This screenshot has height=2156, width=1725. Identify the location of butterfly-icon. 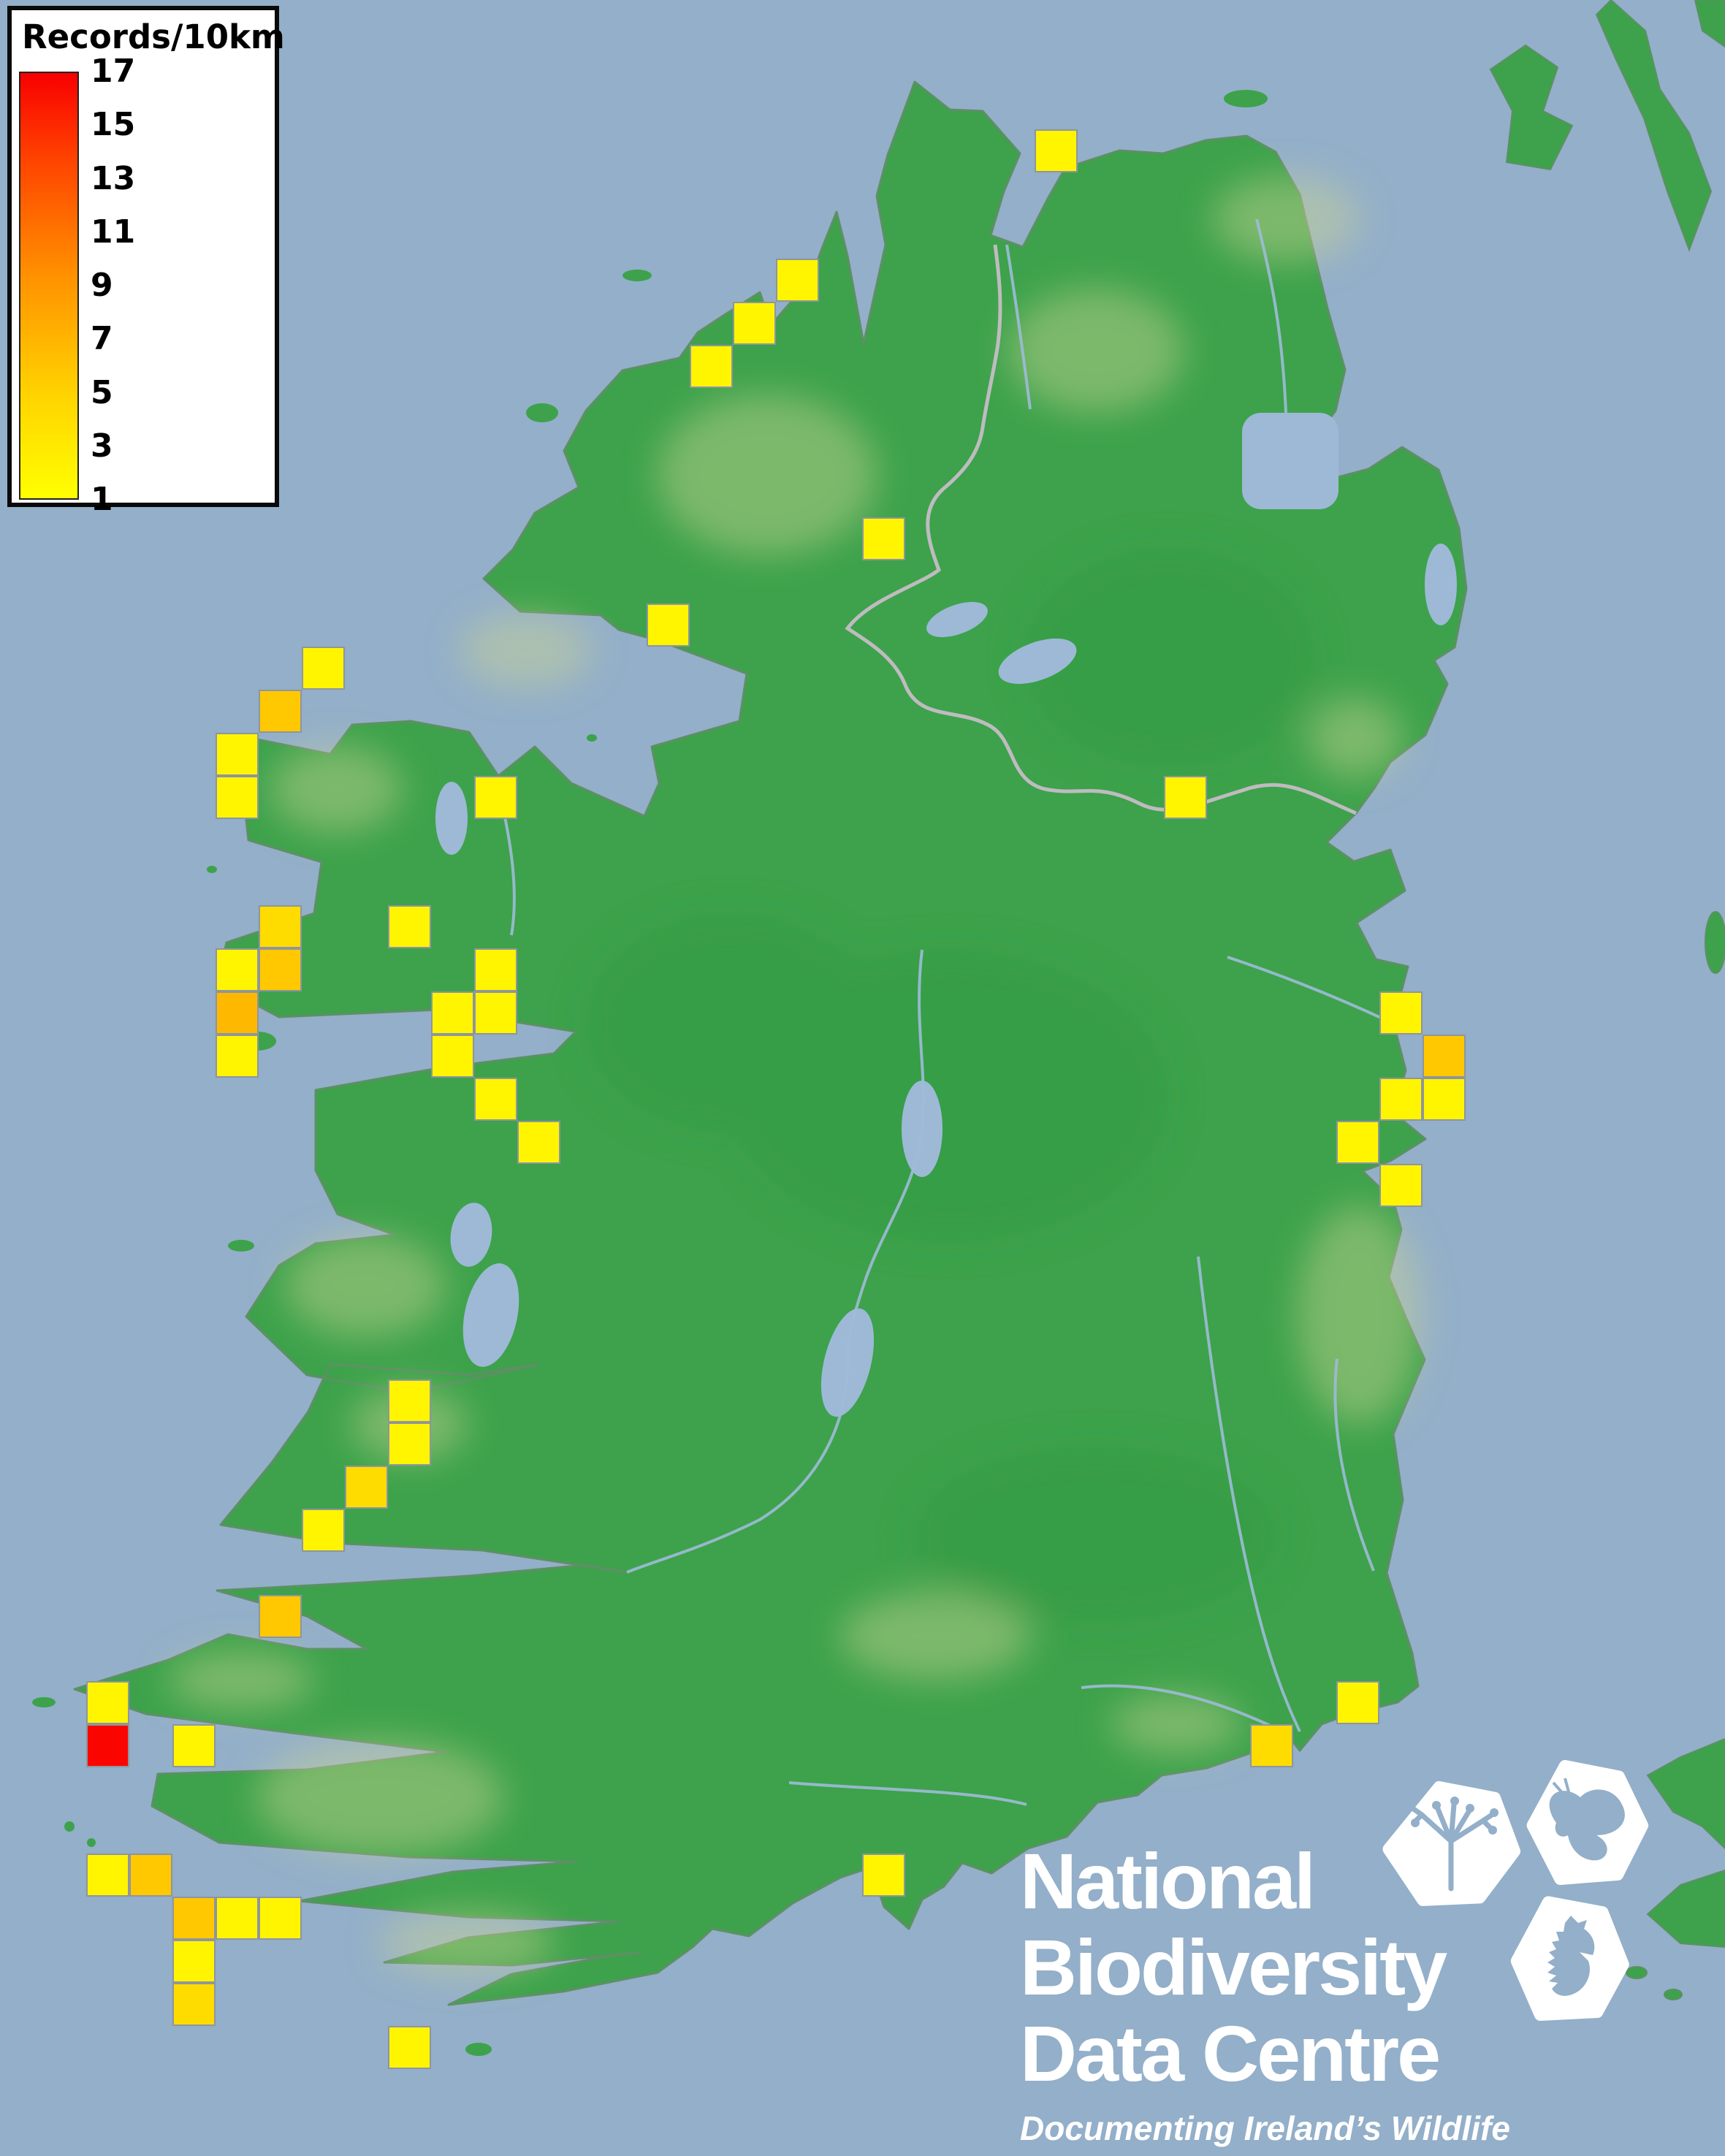
(1587, 1823).